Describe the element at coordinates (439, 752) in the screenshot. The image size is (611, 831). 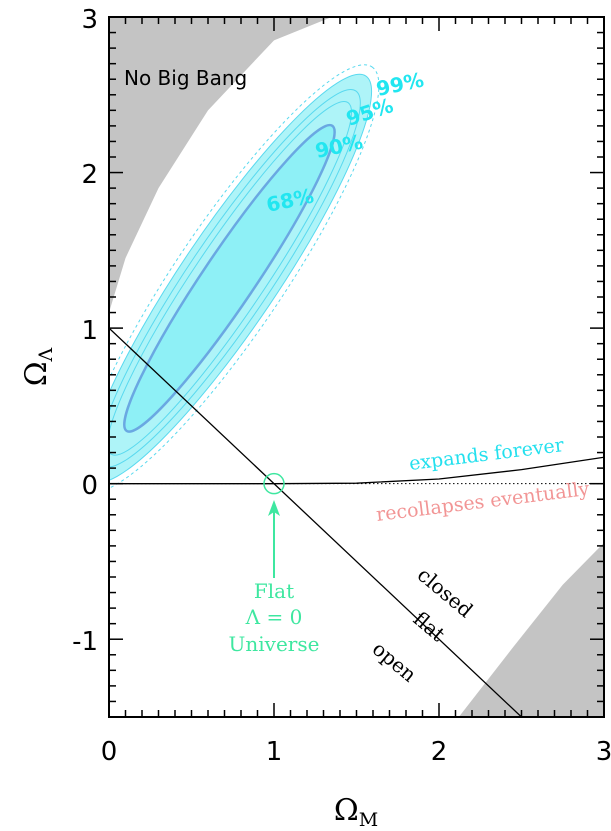
I see `x-tick-label: 2` at that location.